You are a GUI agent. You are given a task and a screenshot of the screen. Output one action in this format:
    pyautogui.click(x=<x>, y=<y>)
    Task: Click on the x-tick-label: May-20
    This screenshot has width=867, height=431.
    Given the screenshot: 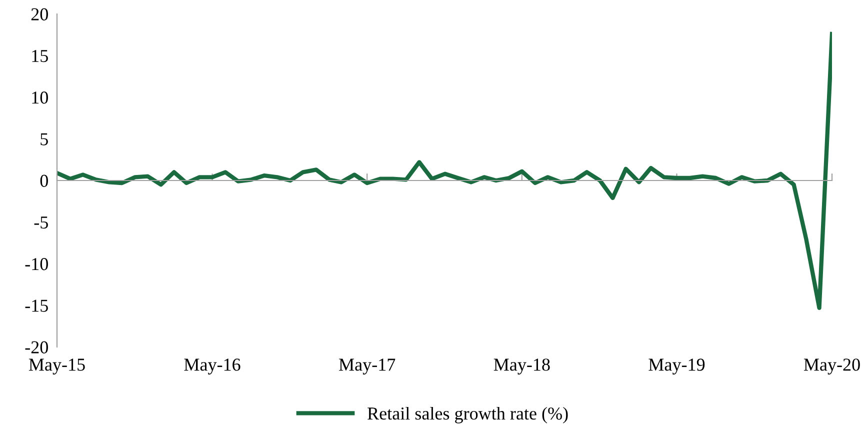 What is the action you would take?
    pyautogui.click(x=832, y=366)
    